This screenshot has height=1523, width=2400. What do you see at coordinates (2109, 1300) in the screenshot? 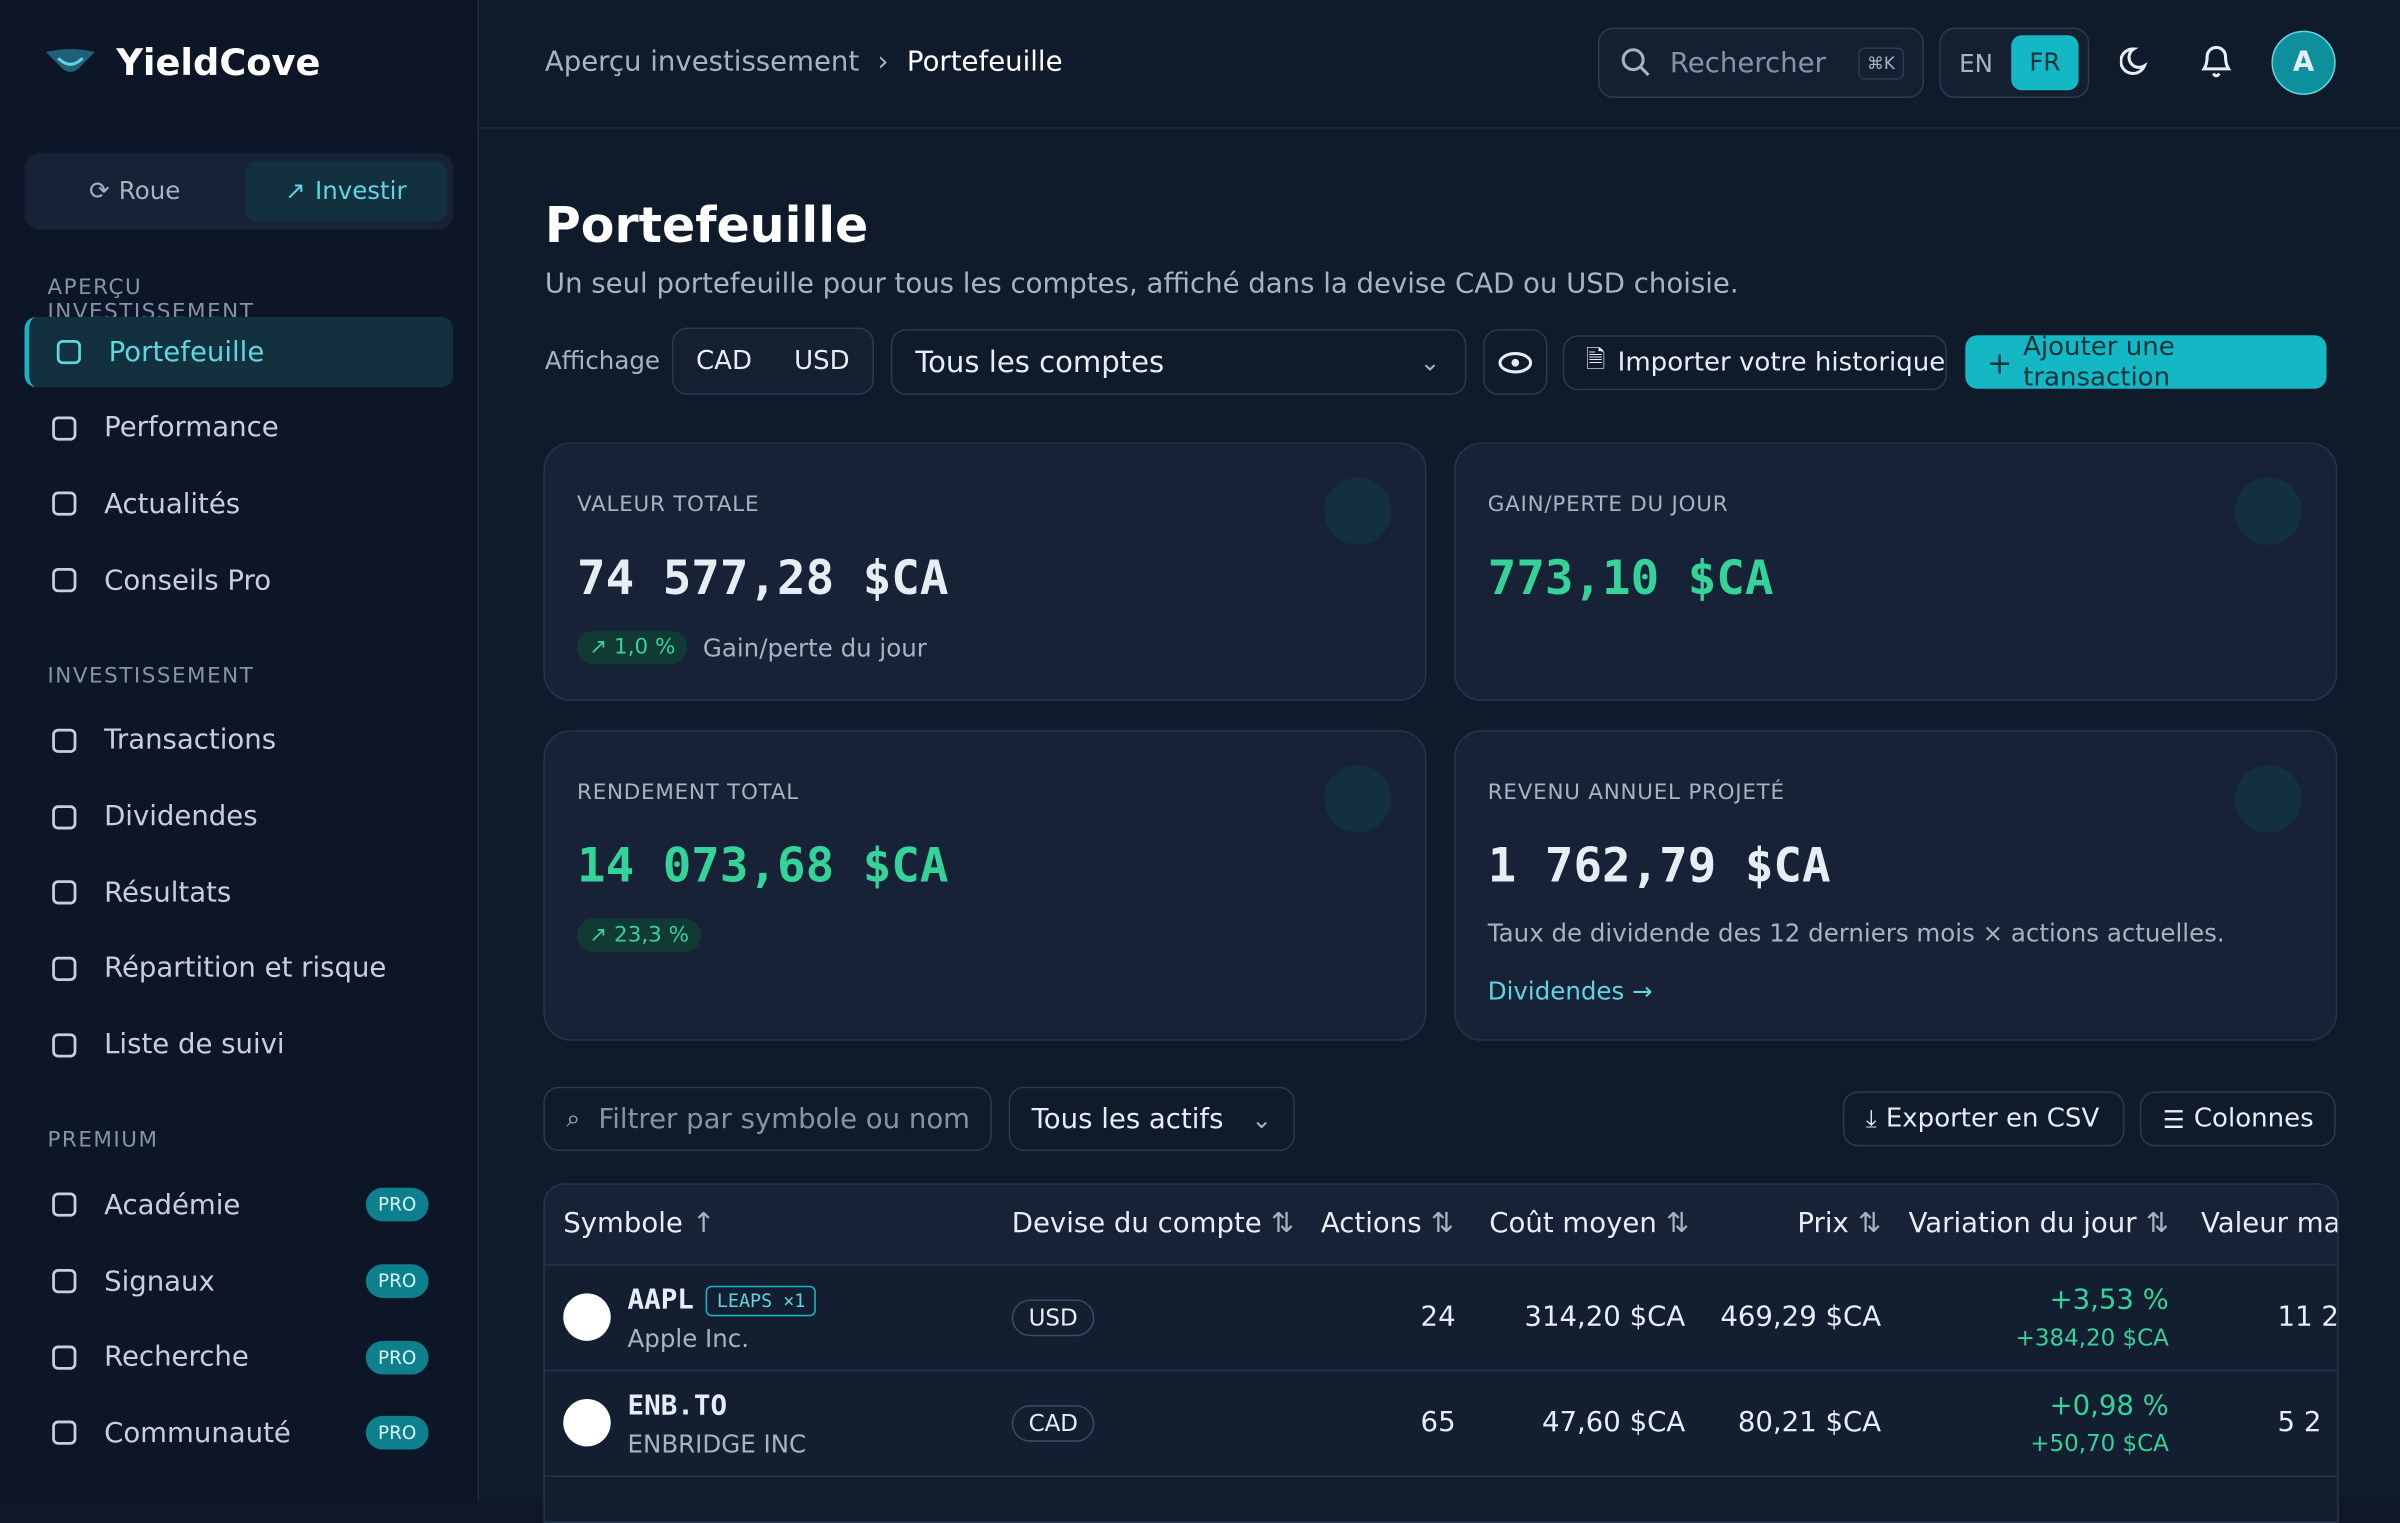
I see `change-pct: +3,53 %` at bounding box center [2109, 1300].